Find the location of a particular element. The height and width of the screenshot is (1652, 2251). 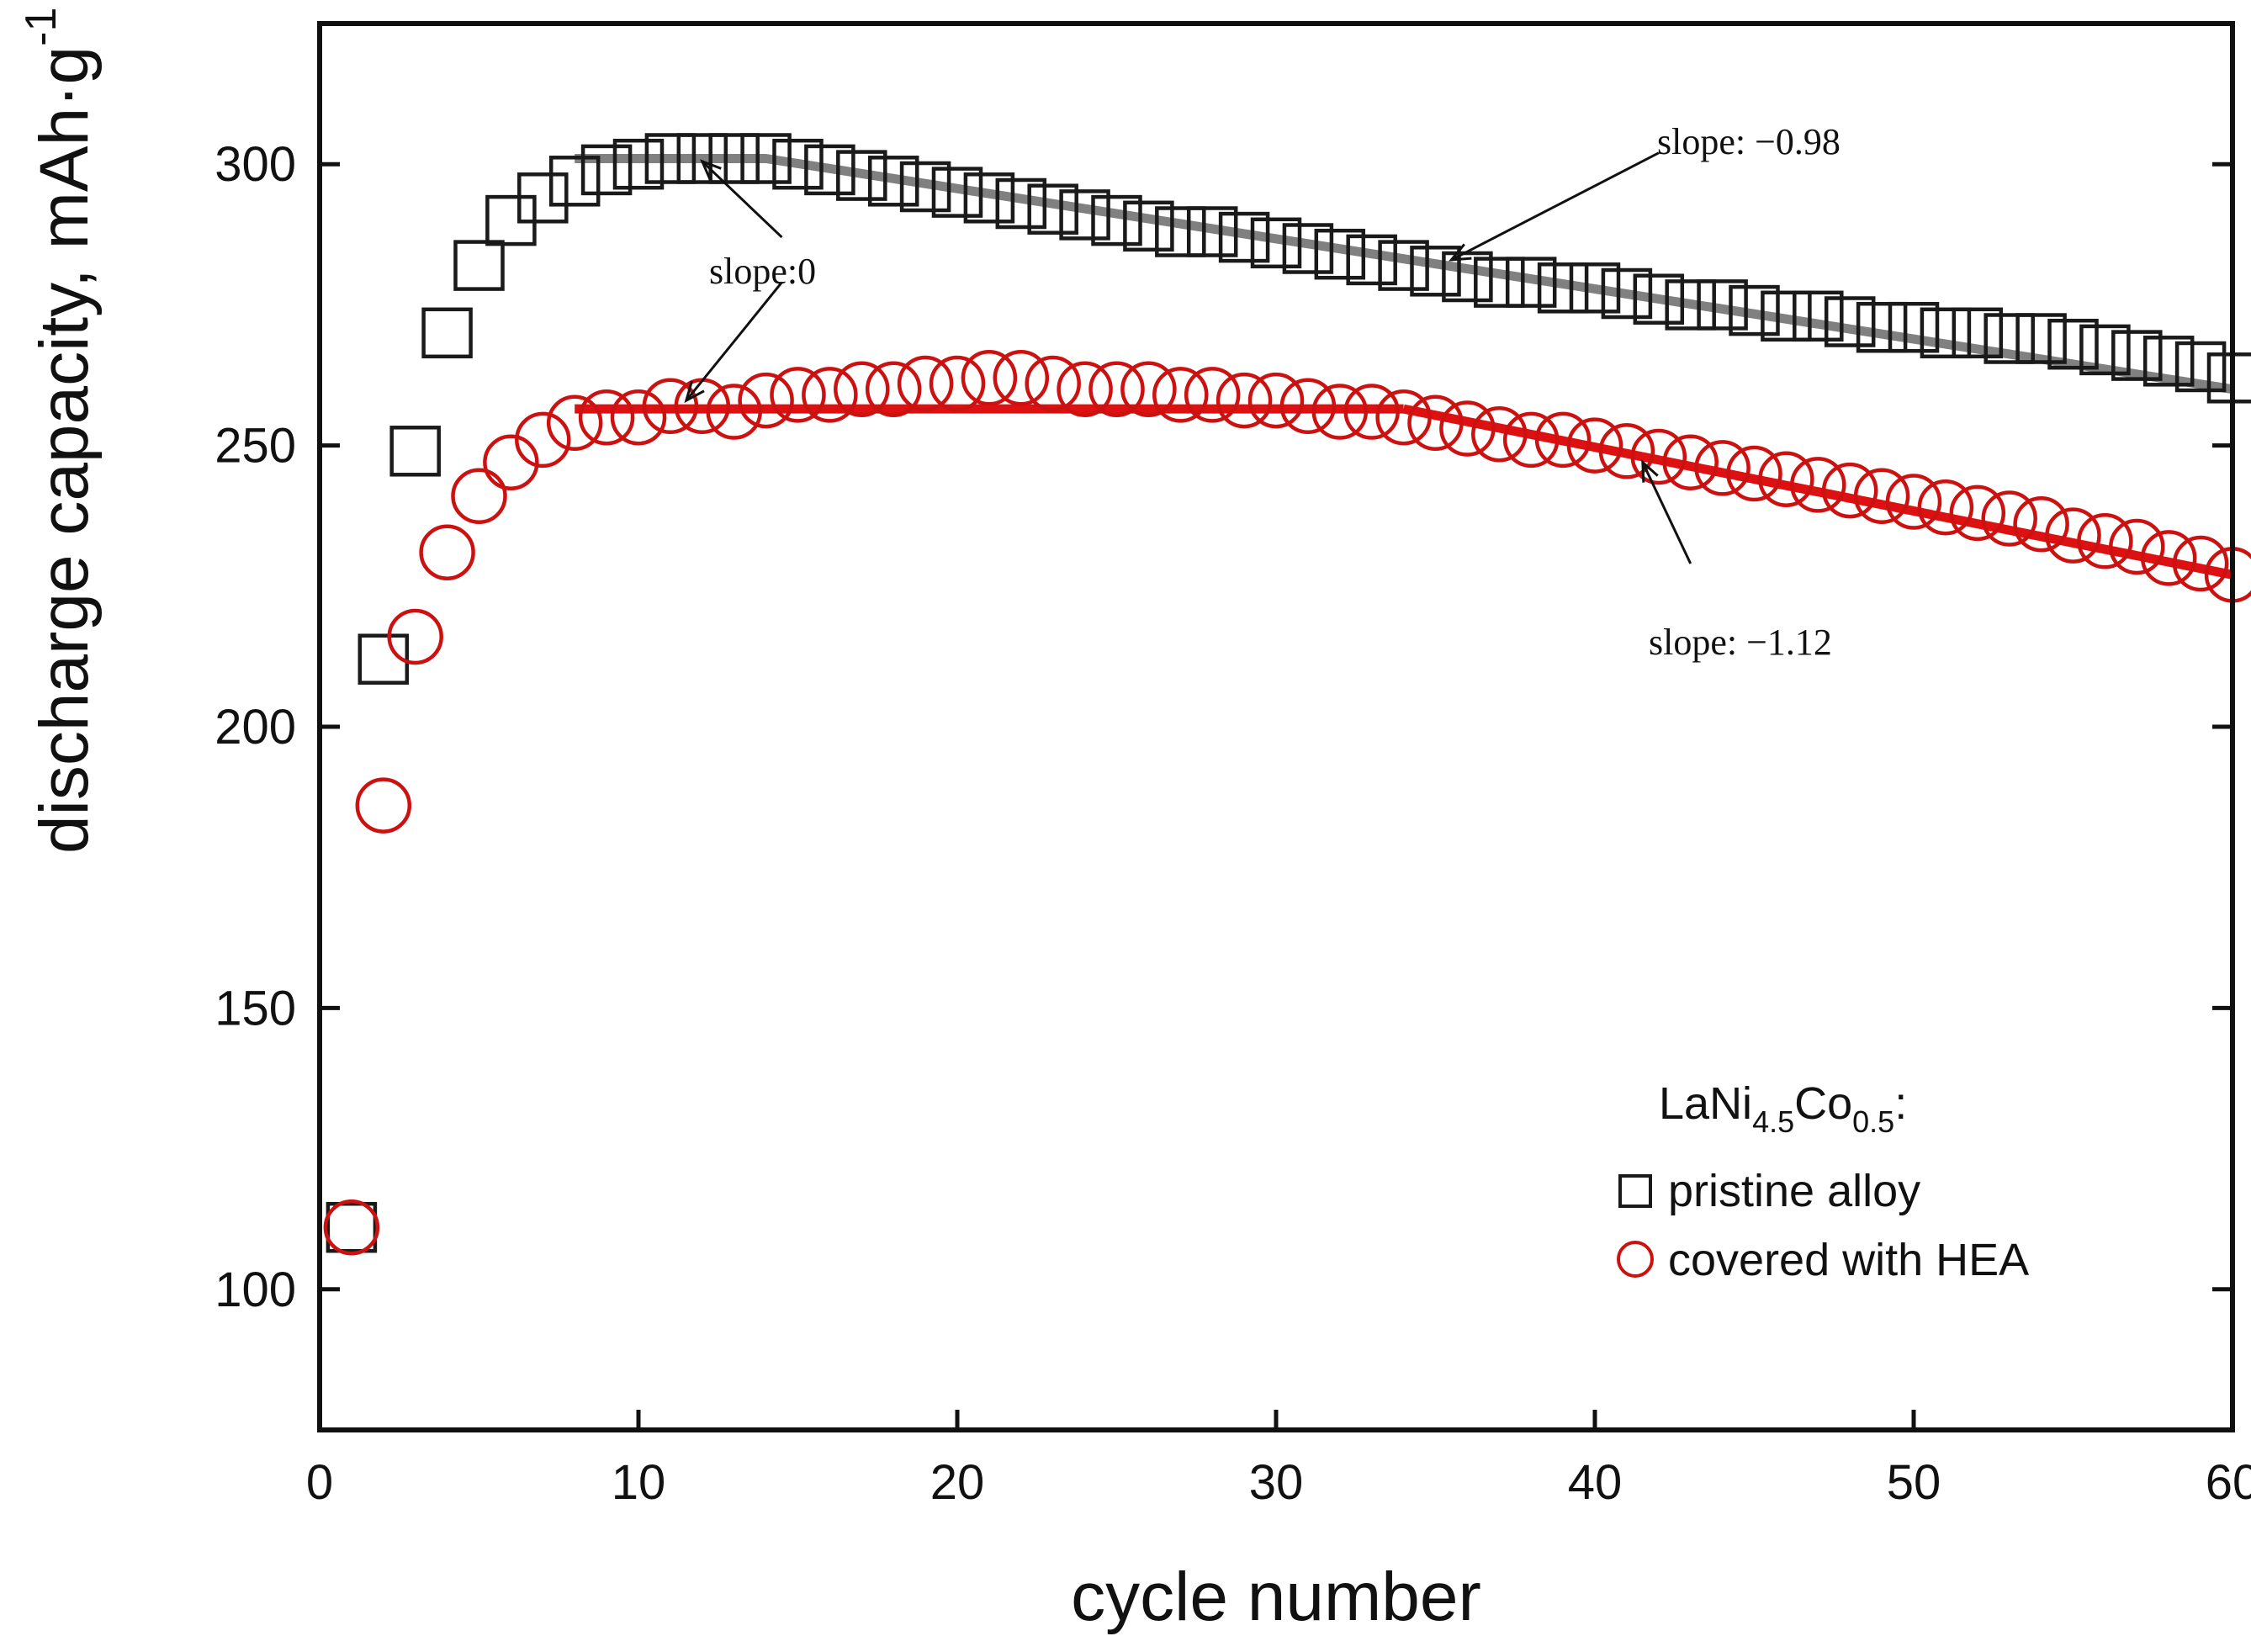

legend-title-base: LaNi is located at coordinates (1706, 1103).